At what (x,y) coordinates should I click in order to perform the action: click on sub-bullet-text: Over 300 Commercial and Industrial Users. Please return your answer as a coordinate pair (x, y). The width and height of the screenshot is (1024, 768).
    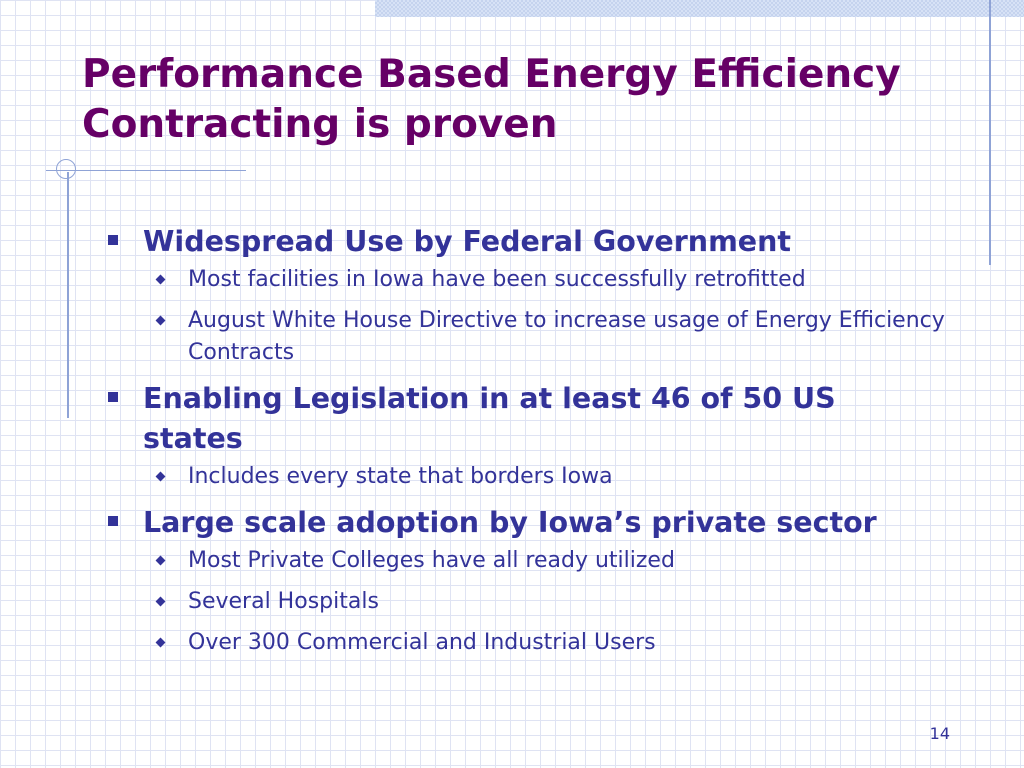
    Looking at the image, I should click on (422, 642).